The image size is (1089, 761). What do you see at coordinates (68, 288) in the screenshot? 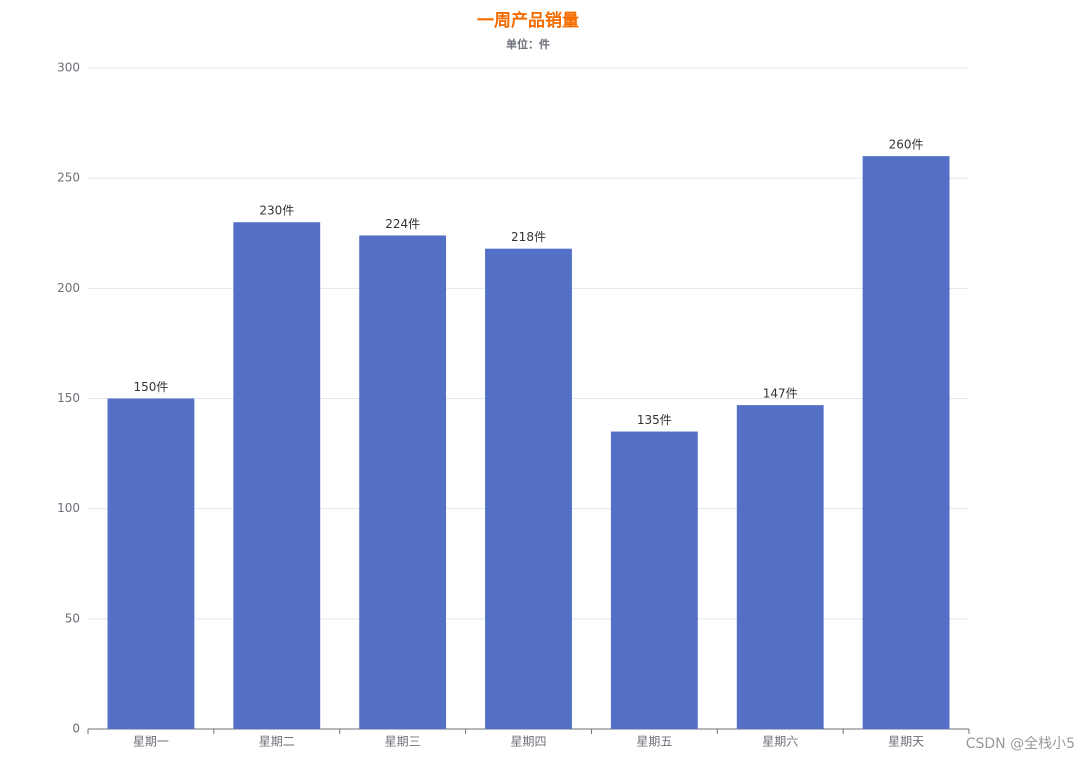
I see `y-tick-label: 200` at bounding box center [68, 288].